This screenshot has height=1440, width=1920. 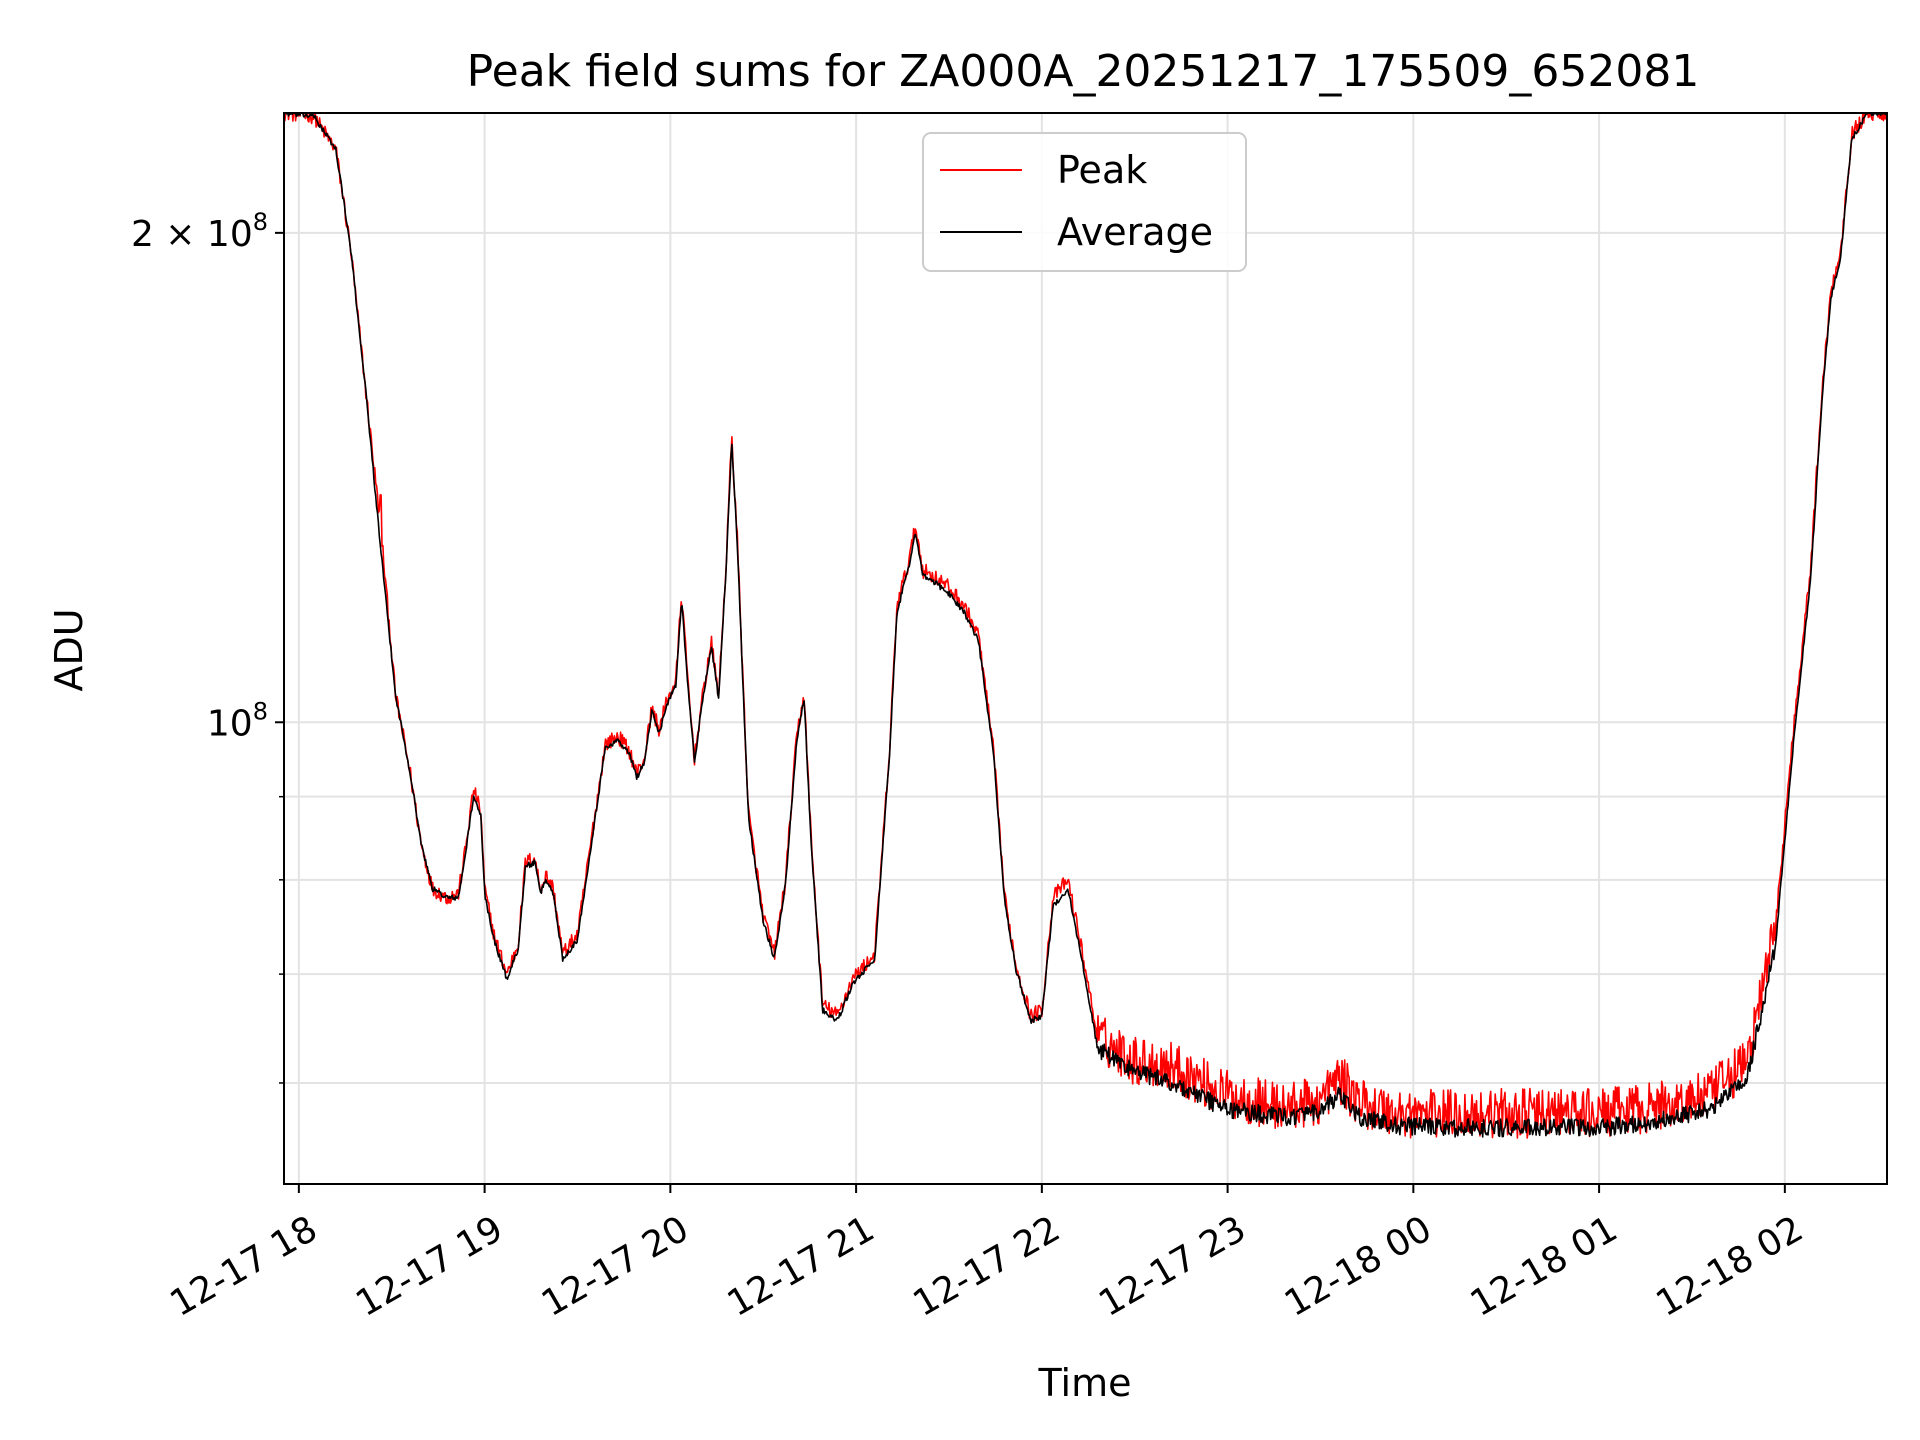 What do you see at coordinates (1102, 170) in the screenshot?
I see `legend-peak-label: Peak` at bounding box center [1102, 170].